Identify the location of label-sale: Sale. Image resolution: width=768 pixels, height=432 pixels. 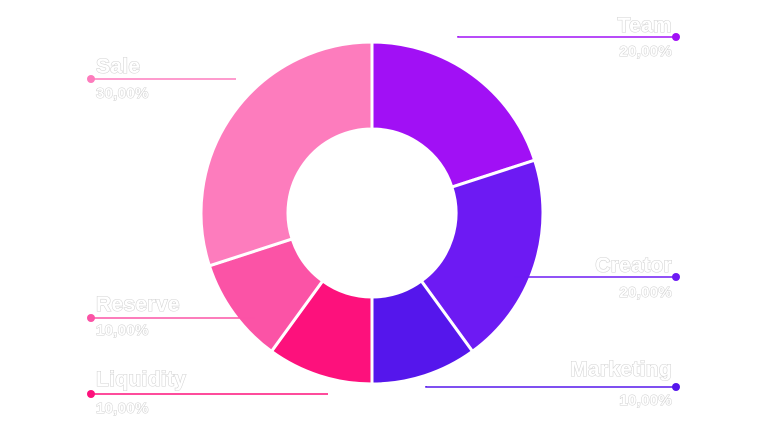
(118, 66).